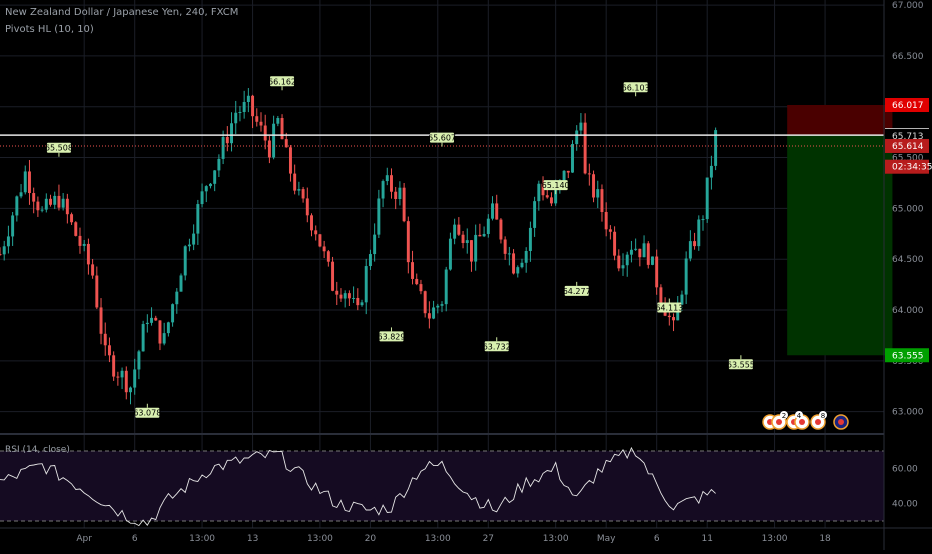  Describe the element at coordinates (907, 145) in the screenshot. I see `price-tag` at that location.